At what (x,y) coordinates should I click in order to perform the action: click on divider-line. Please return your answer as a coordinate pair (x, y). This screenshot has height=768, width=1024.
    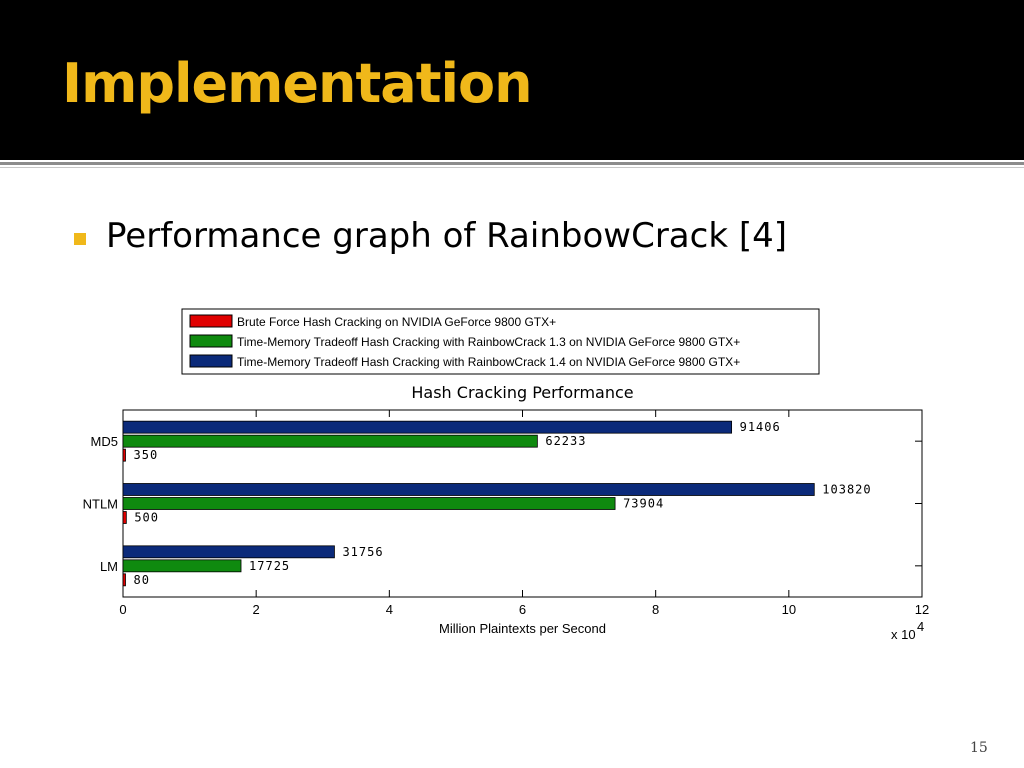
    Looking at the image, I should click on (512, 163).